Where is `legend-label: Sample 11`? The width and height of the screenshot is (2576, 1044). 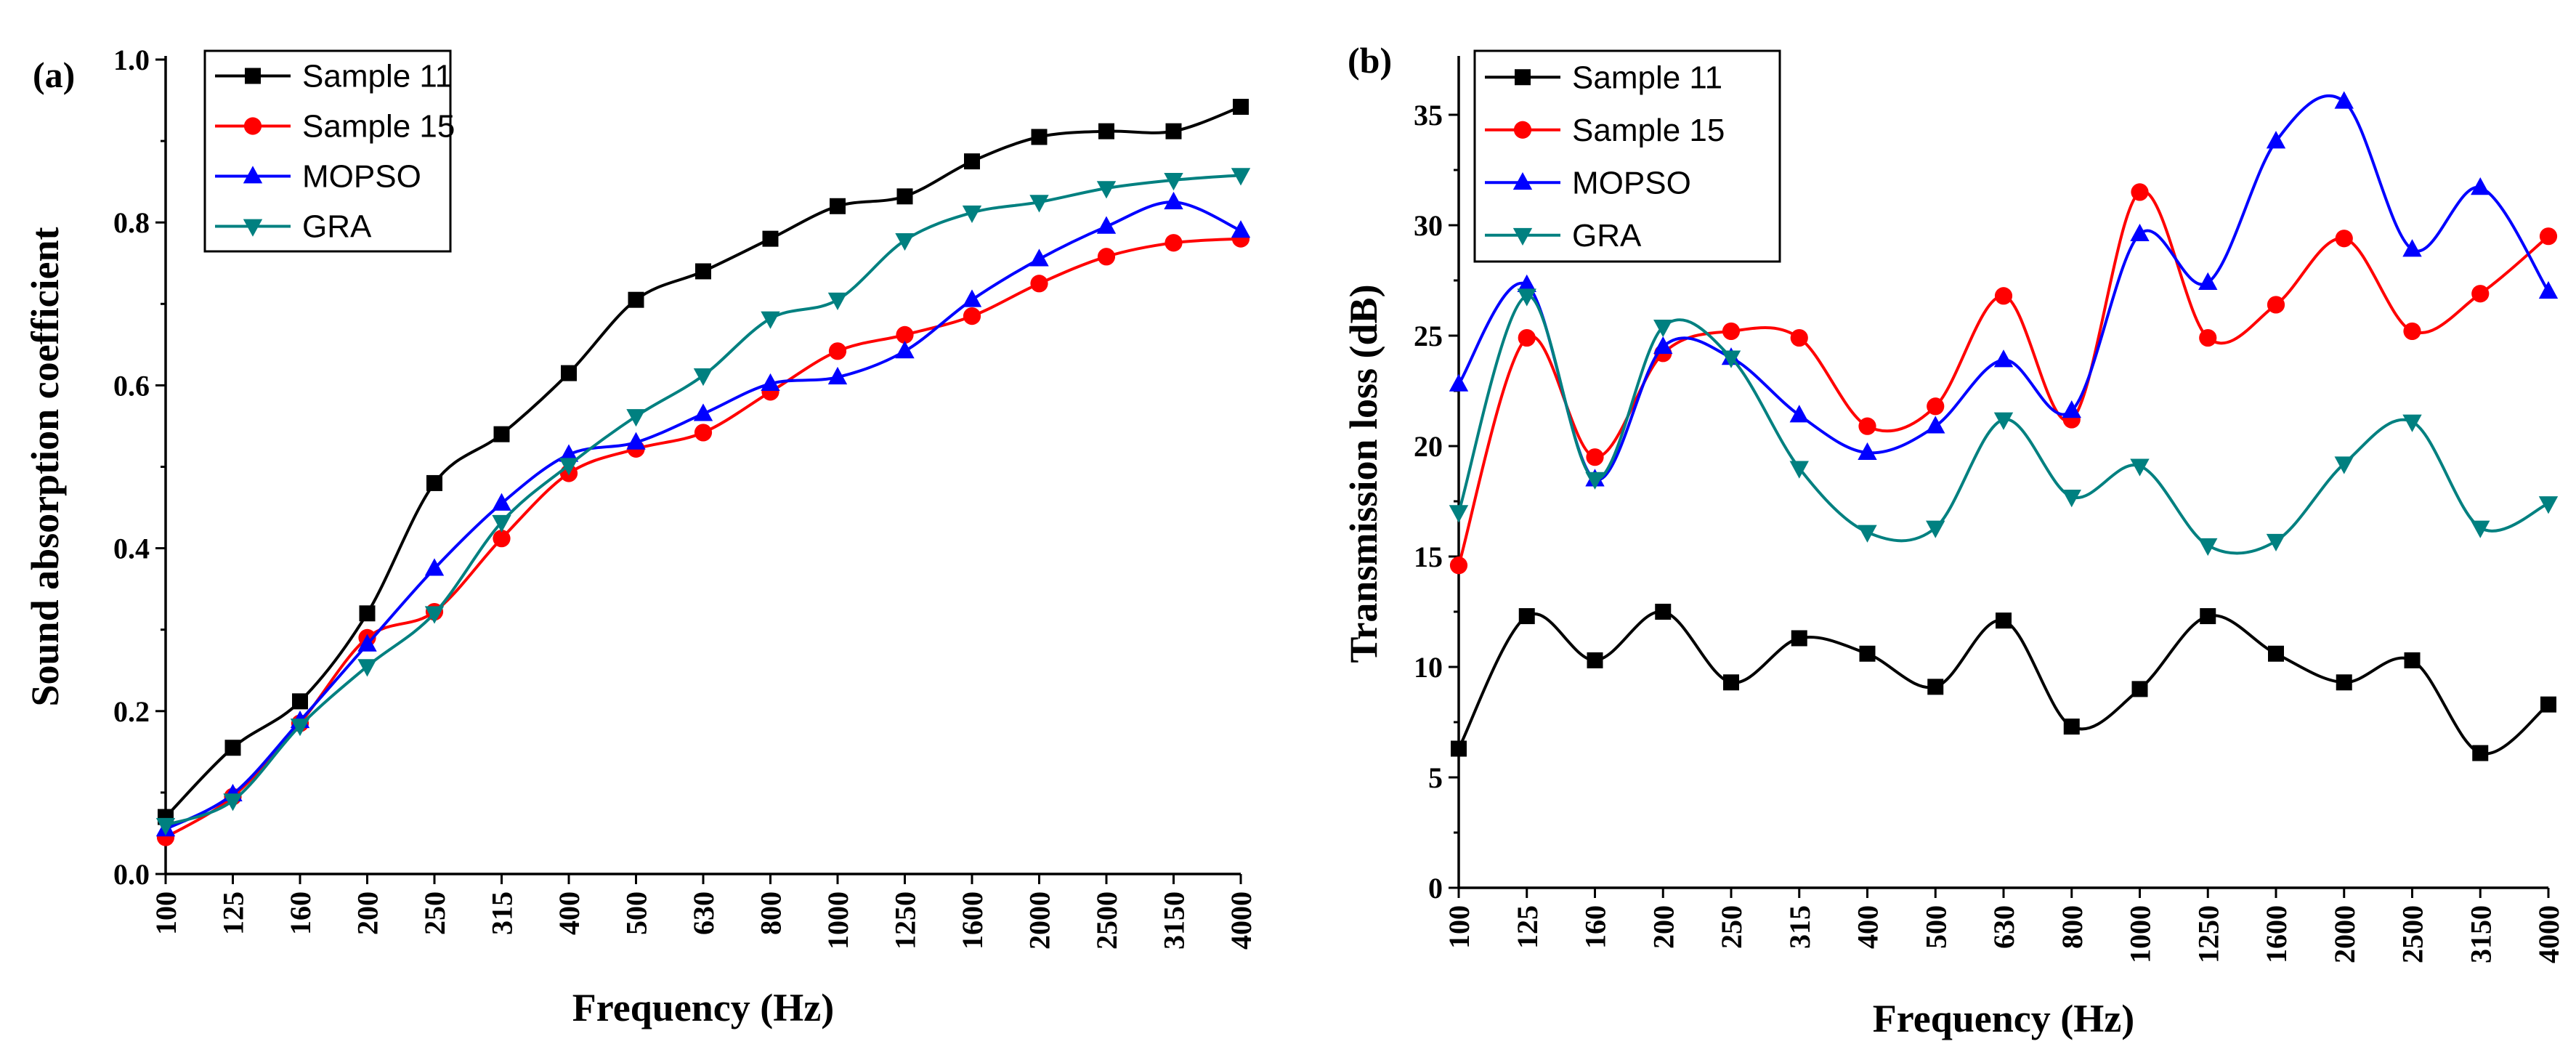 legend-label: Sample 11 is located at coordinates (1647, 77).